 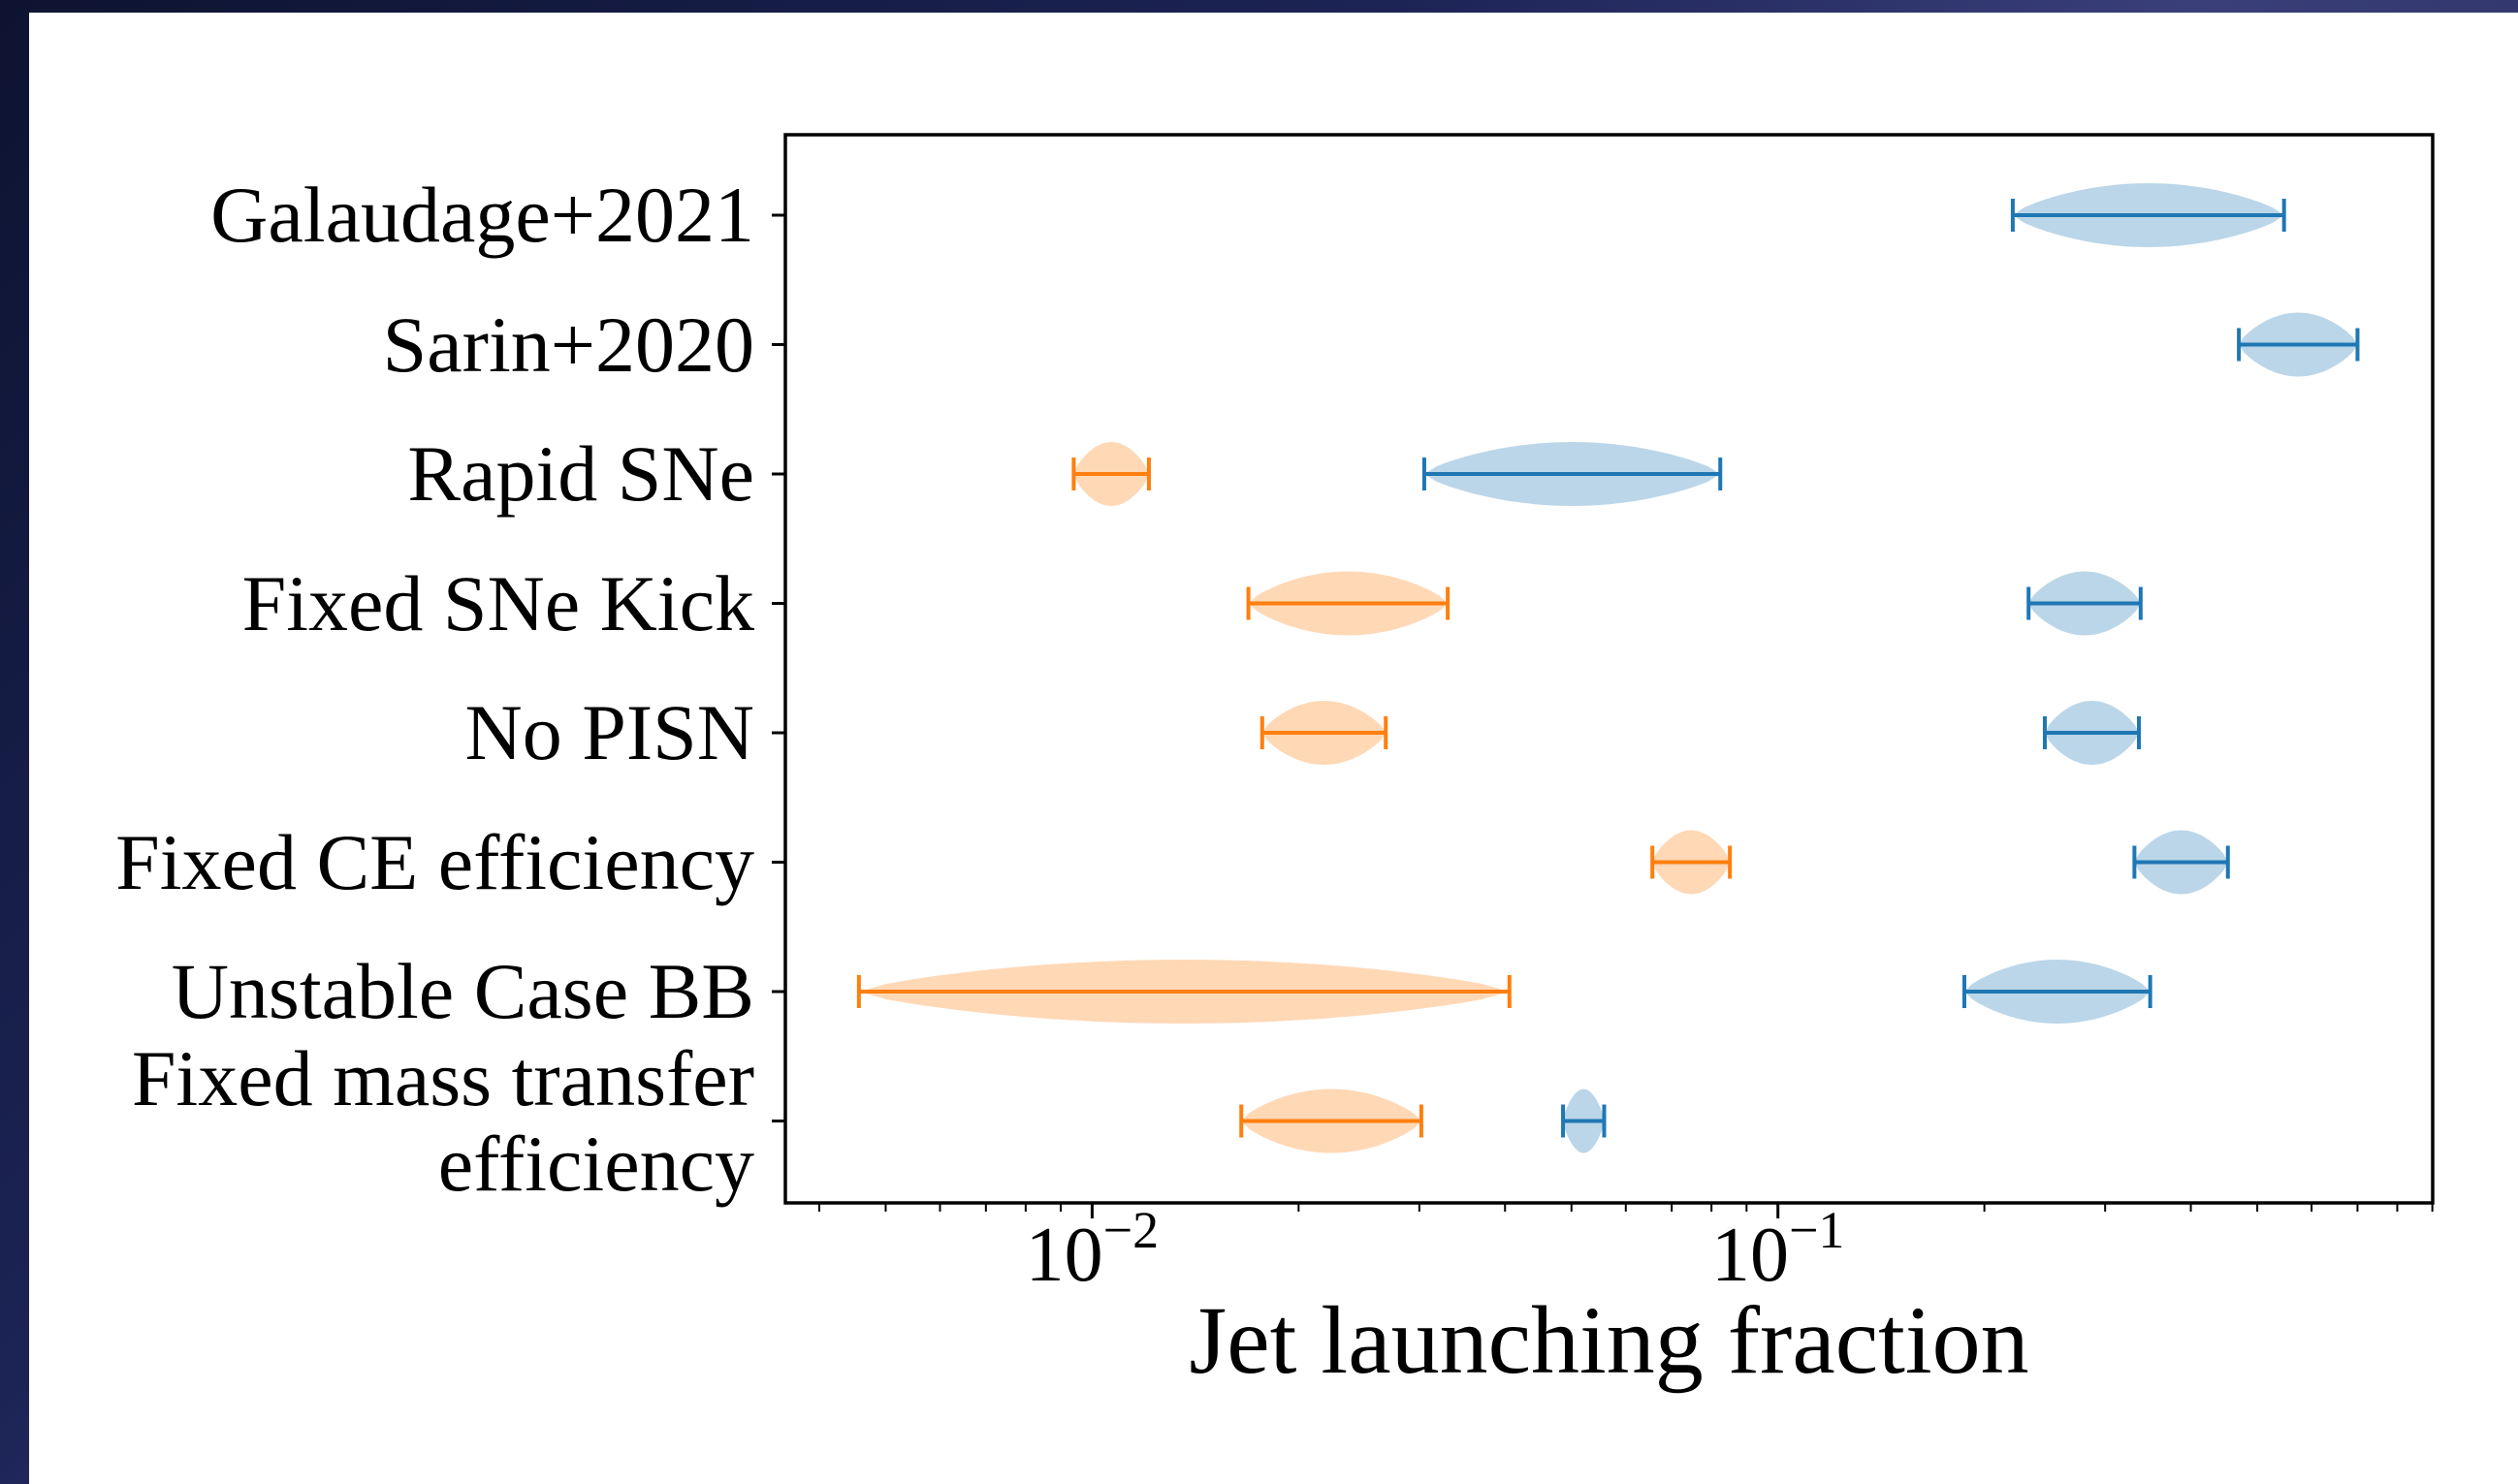 What do you see at coordinates (482, 215) in the screenshot?
I see `y-tick-label: Galaudage+2021` at bounding box center [482, 215].